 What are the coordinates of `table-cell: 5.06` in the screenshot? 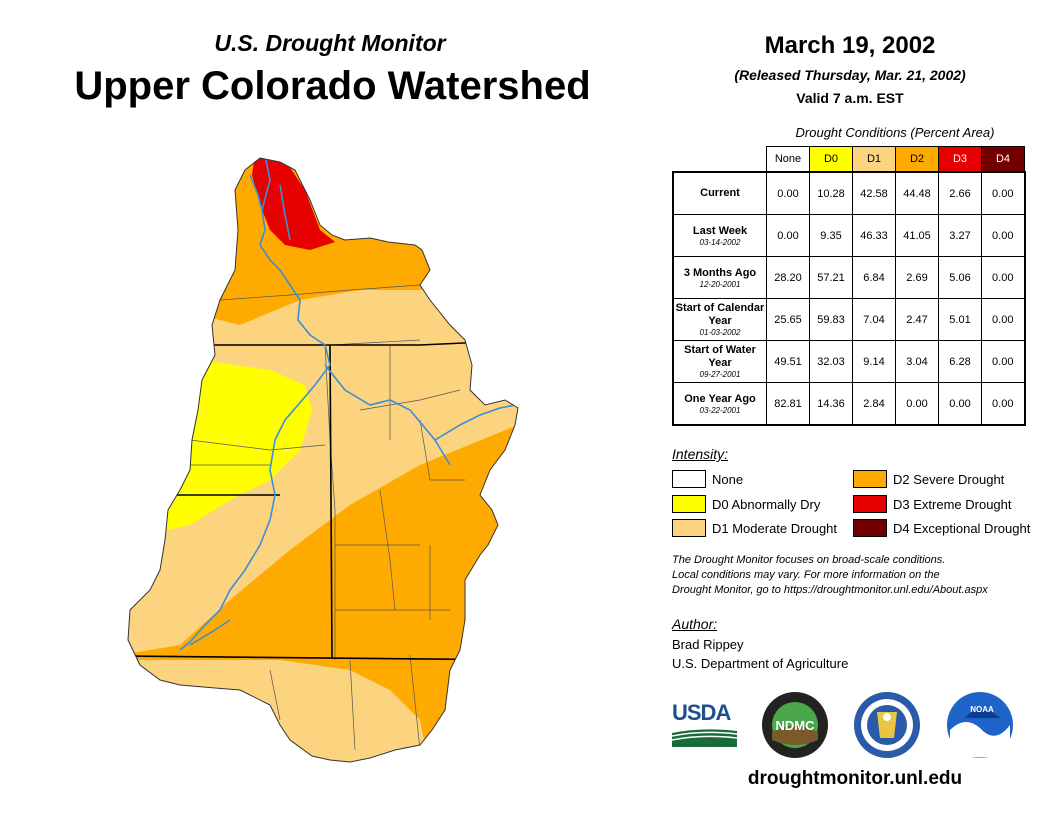 It's located at (960, 277).